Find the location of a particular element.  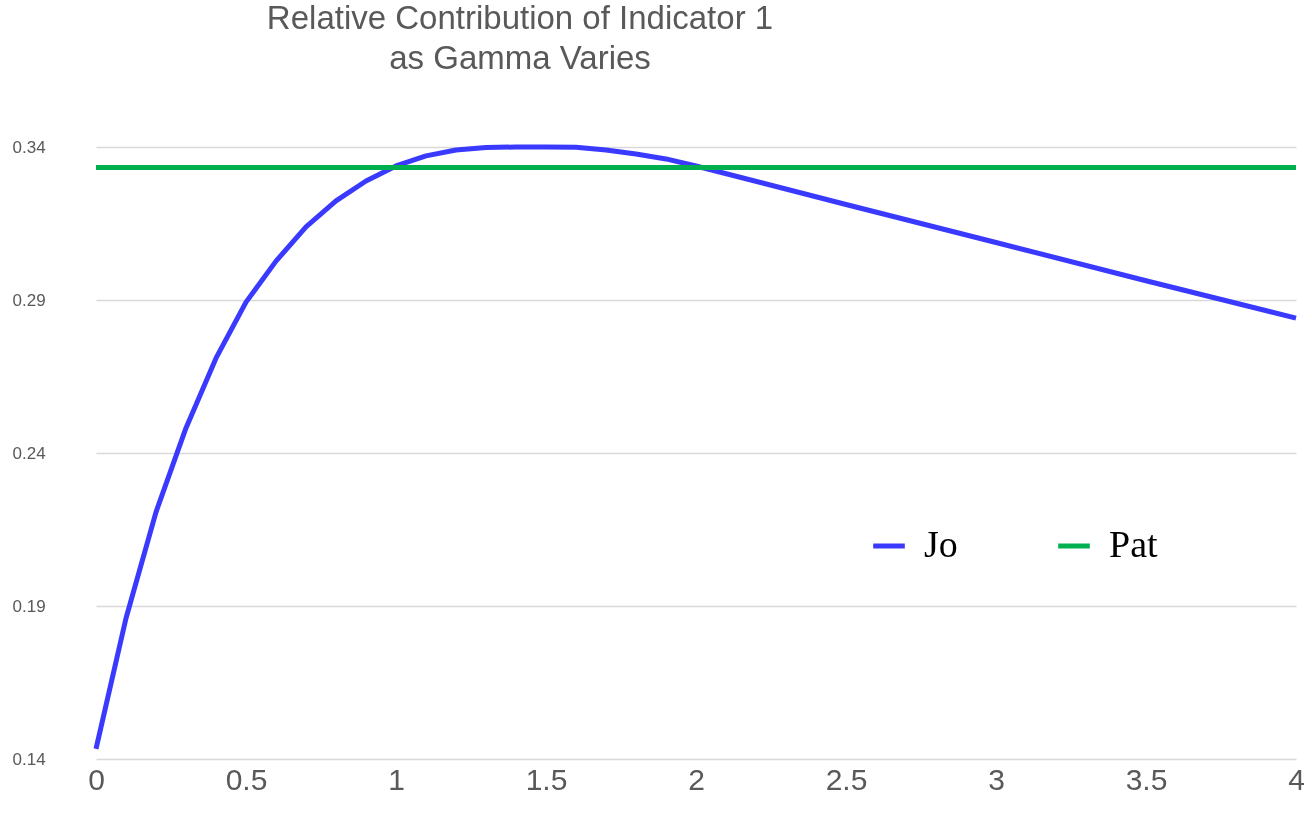

x-tick-label: 1.5 is located at coordinates (546, 779).